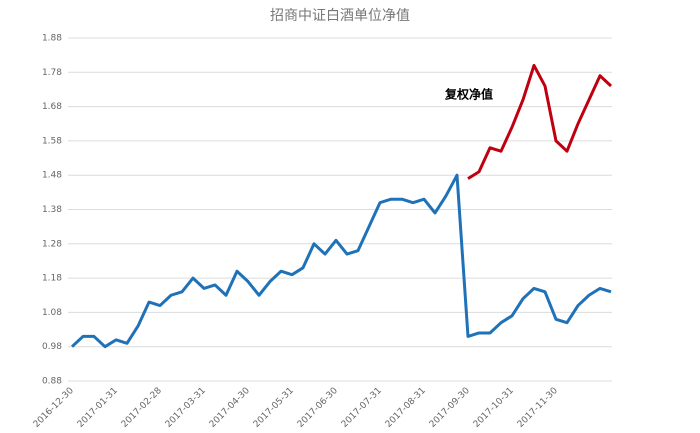 The height and width of the screenshot is (433, 700). I want to click on x-tick-label: 2017-10-31, so click(494, 408).